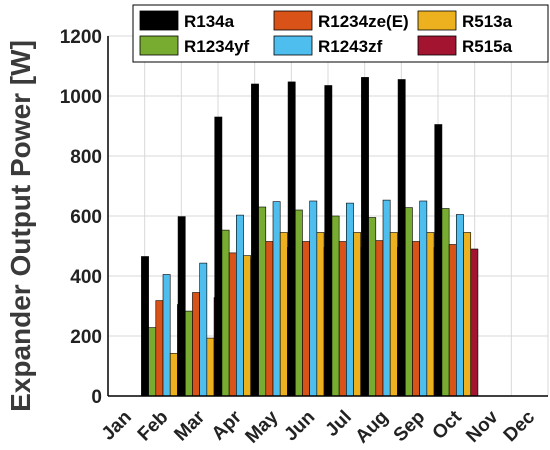 The image size is (550, 450). I want to click on bar-r1234ze-e--jul, so click(342, 319).